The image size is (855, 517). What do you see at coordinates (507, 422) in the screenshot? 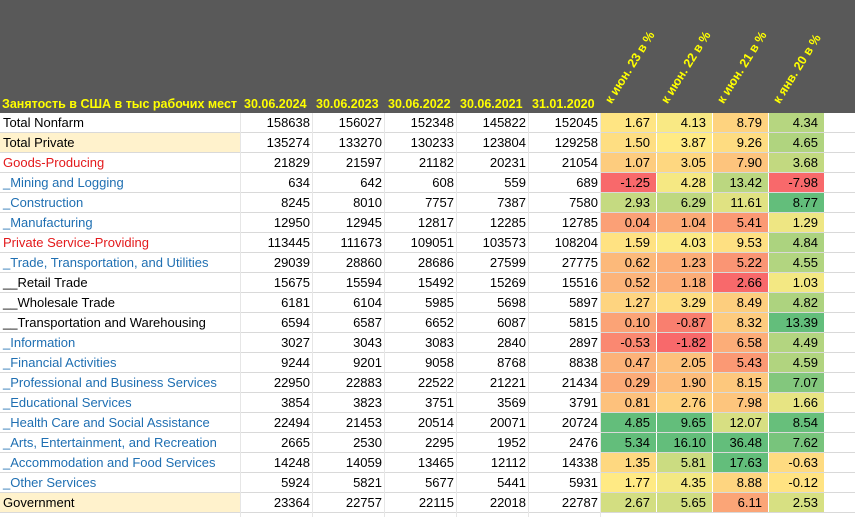
I see `value-cell: 20071` at bounding box center [507, 422].